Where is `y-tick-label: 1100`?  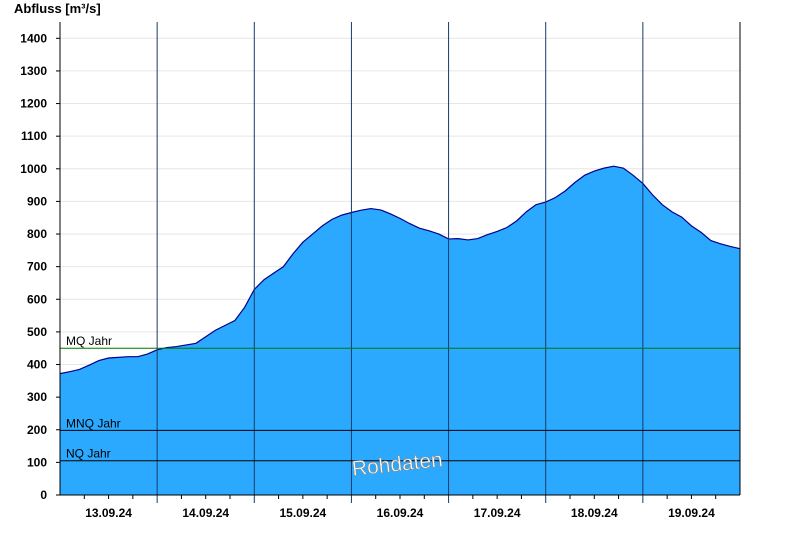 y-tick-label: 1100 is located at coordinates (34, 136).